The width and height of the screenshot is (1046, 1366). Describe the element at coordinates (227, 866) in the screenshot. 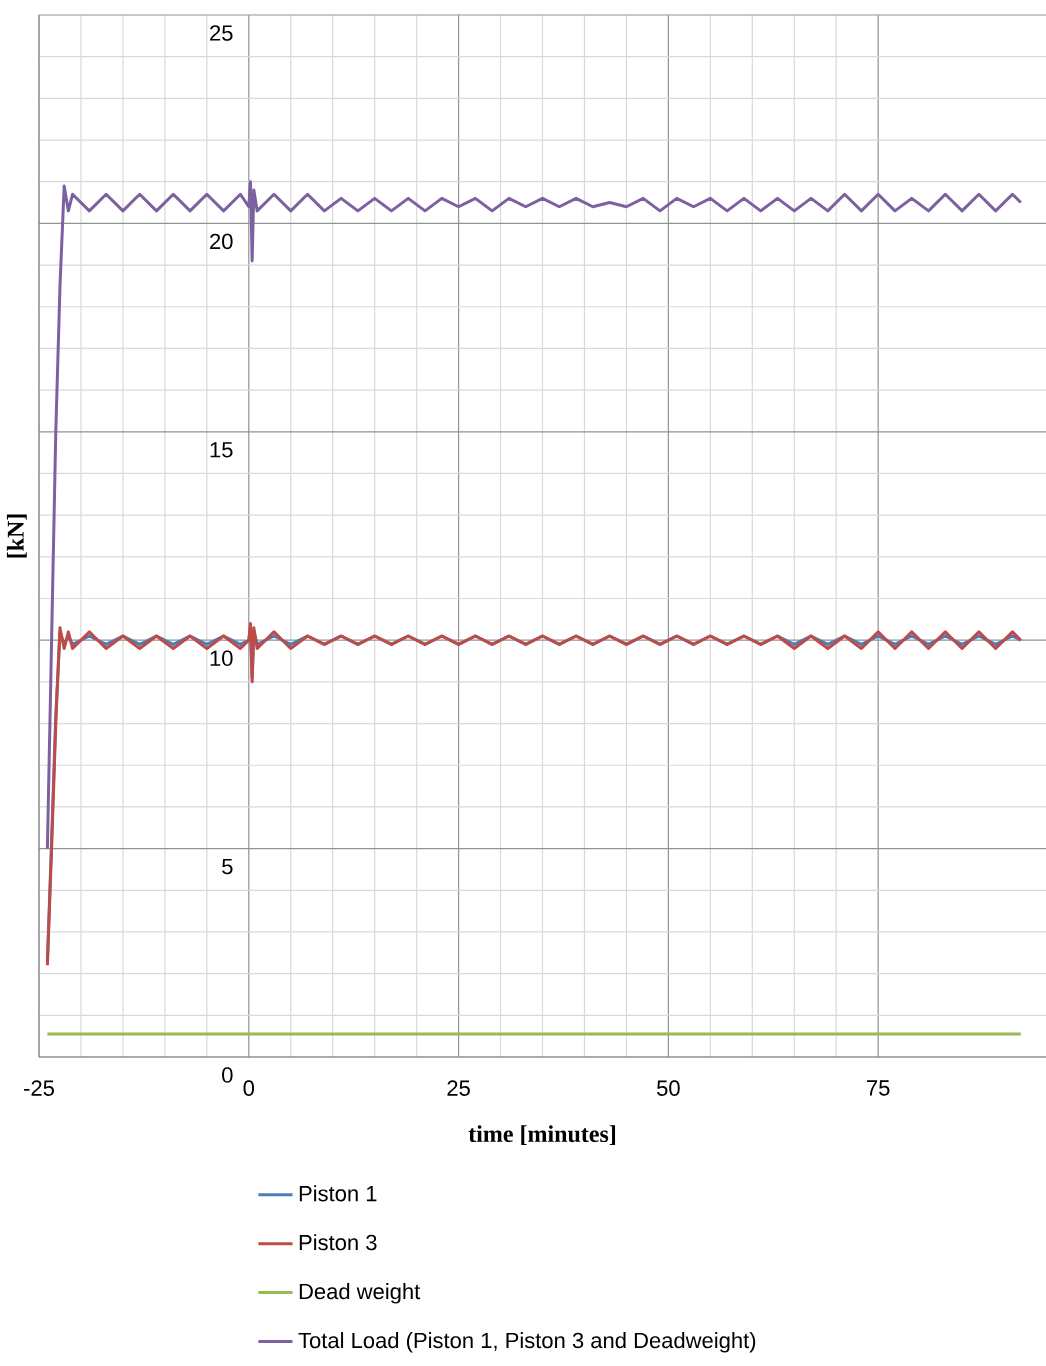

I see `y-tick-label: 5` at that location.